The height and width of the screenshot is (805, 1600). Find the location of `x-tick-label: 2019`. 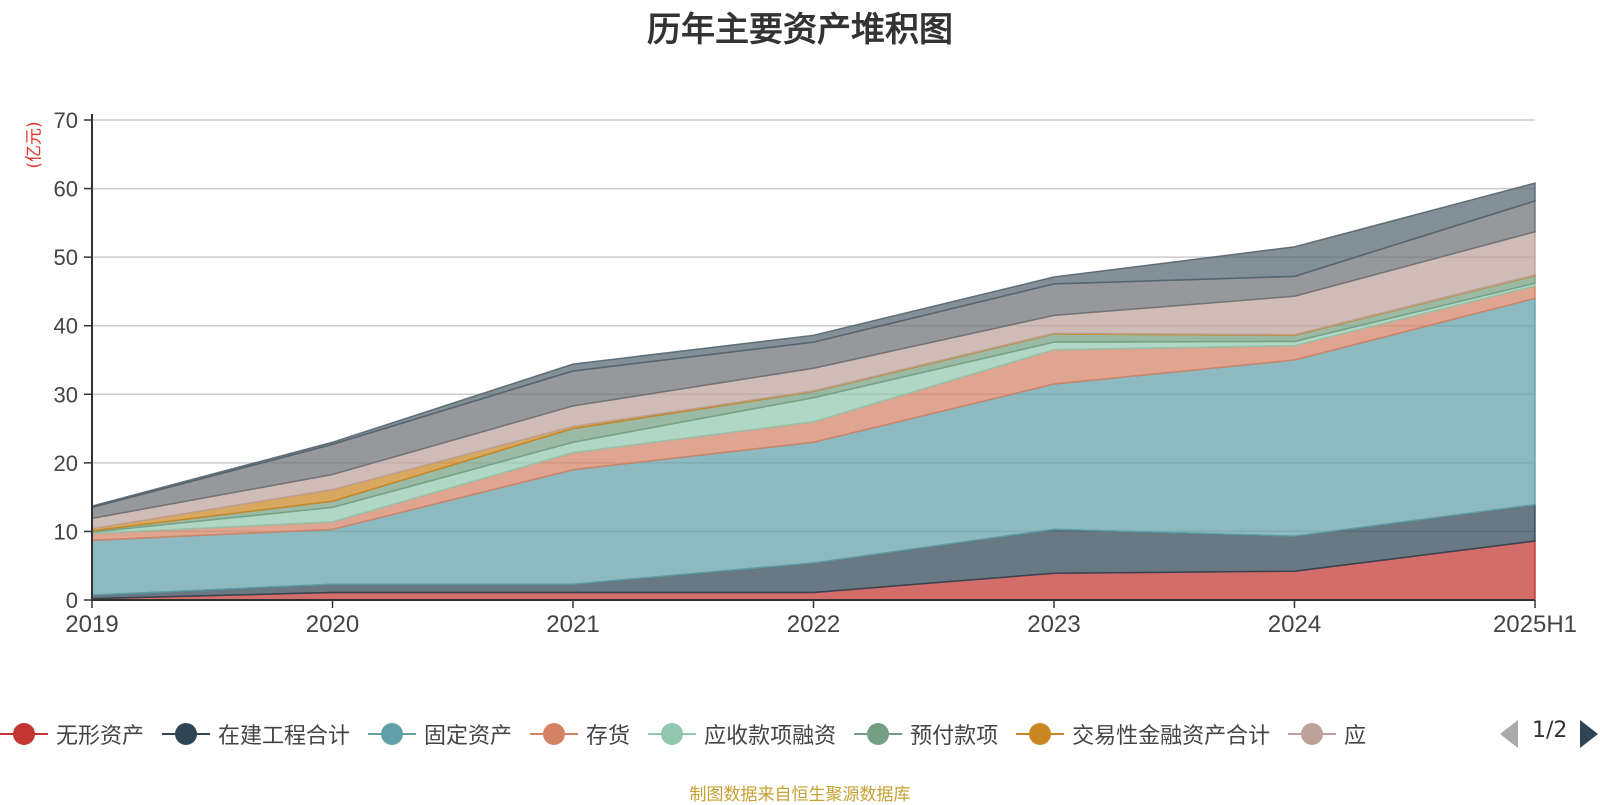

x-tick-label: 2019 is located at coordinates (91, 624).